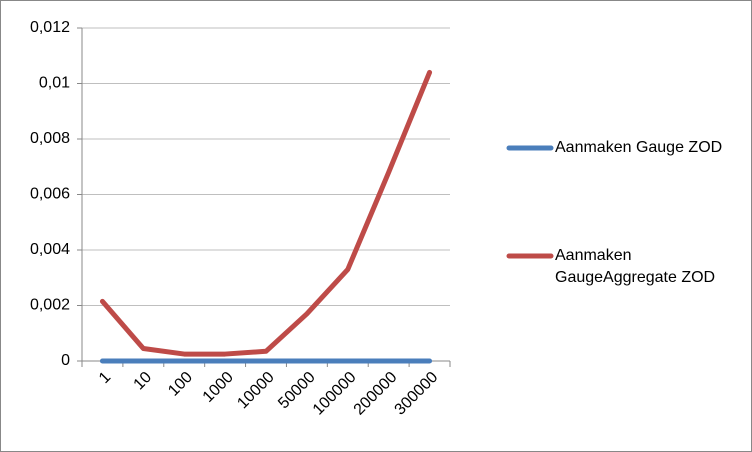 Image resolution: width=752 pixels, height=452 pixels. I want to click on y-tick-label: 0,002, so click(50, 305).